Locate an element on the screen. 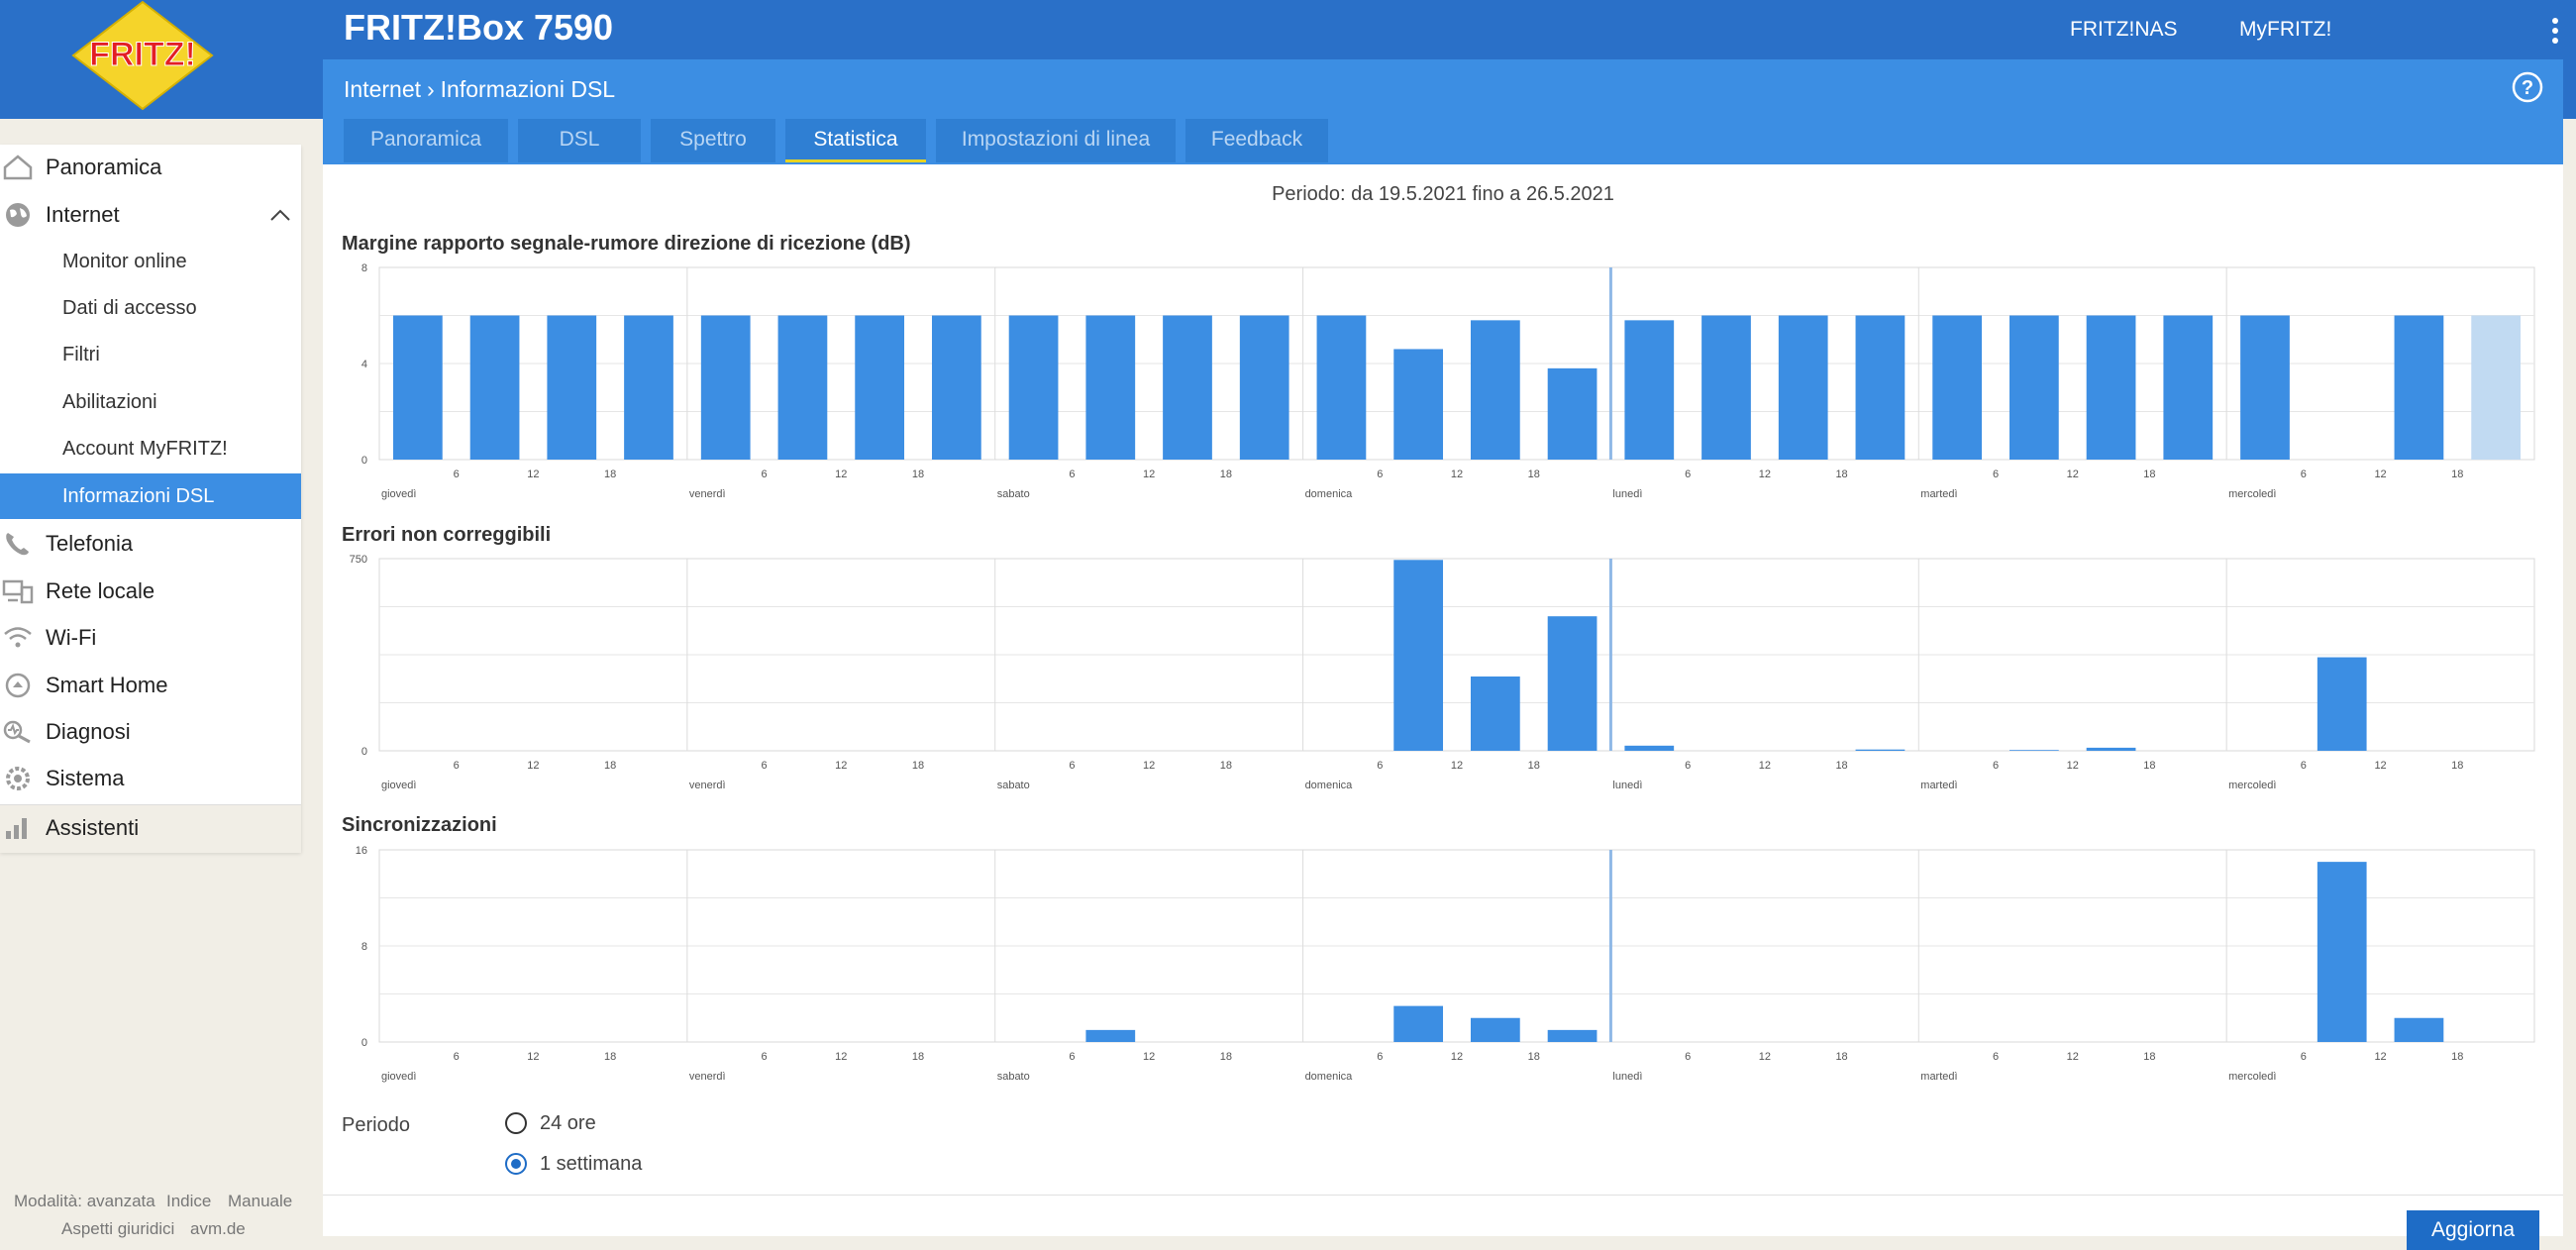 Image resolution: width=2576 pixels, height=1250 pixels. tab-panoramica: Panoramica is located at coordinates (426, 141).